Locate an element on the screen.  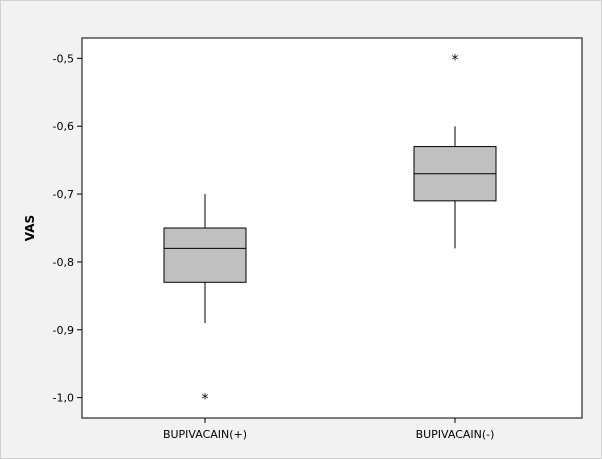
y-tick-label: -1,0 is located at coordinates (63, 398).